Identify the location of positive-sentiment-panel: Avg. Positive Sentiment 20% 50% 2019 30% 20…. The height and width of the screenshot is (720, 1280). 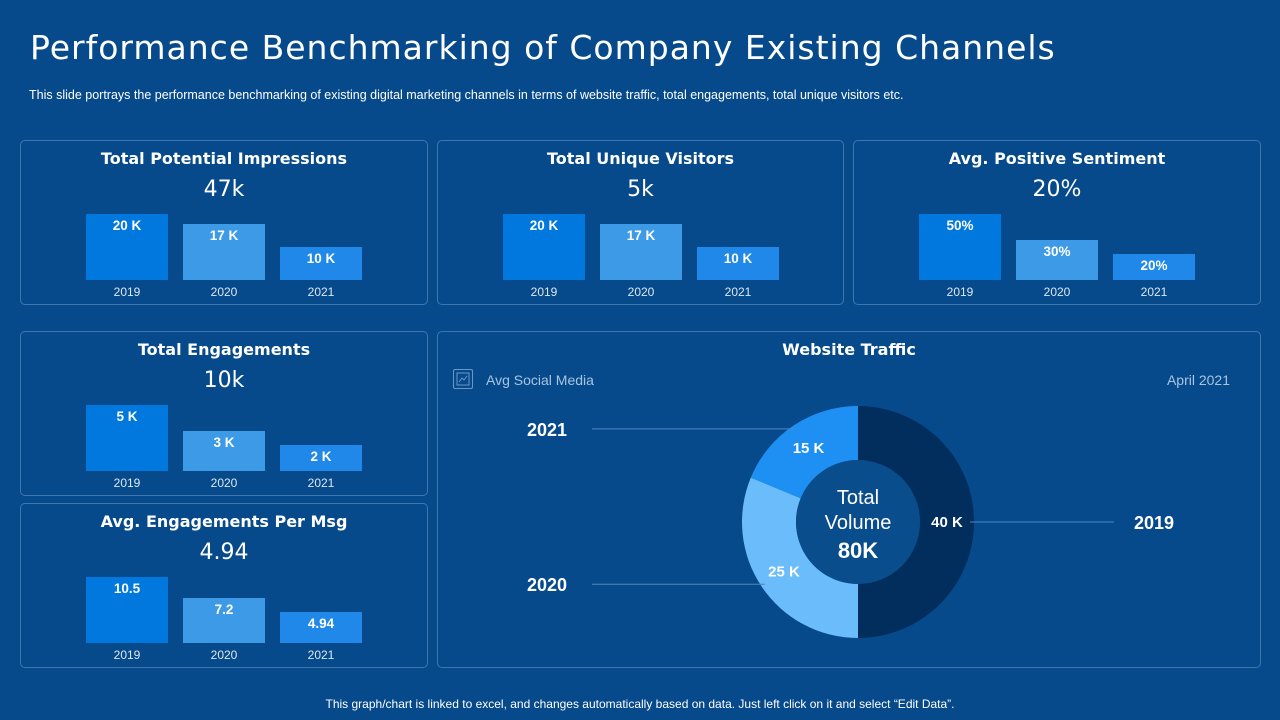
(1057, 222).